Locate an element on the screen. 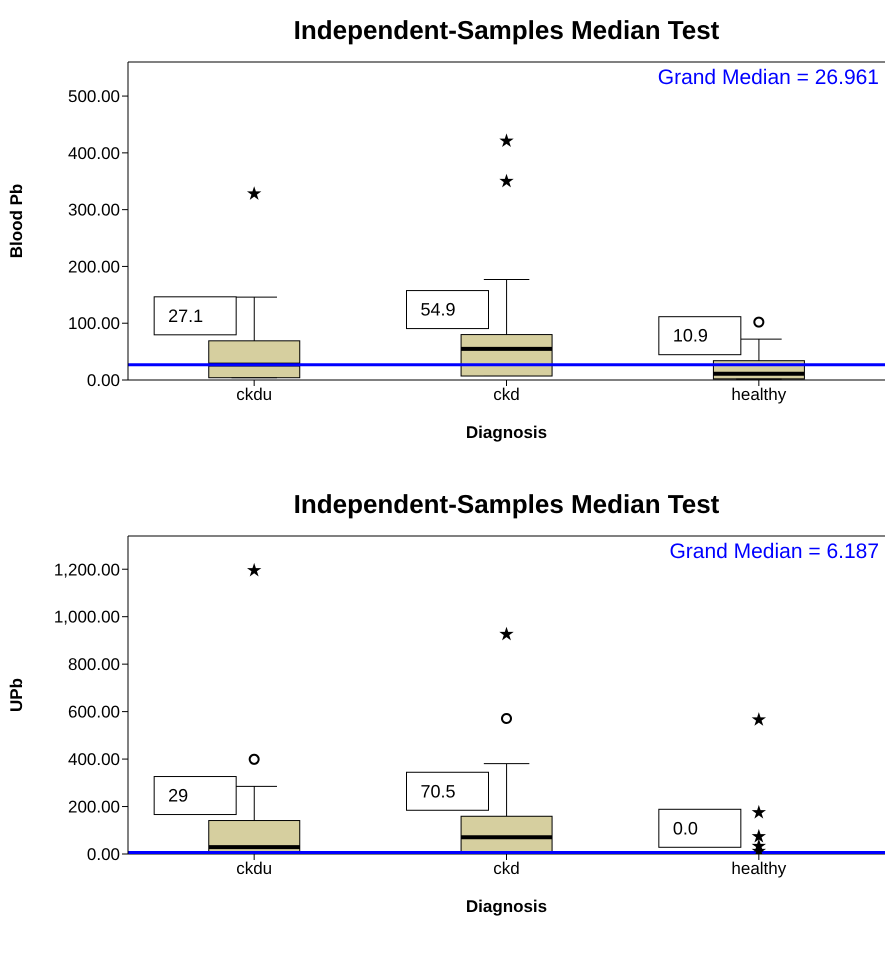 The height and width of the screenshot is (974, 893). y-tick-label: 100.00 is located at coordinates (94, 324).